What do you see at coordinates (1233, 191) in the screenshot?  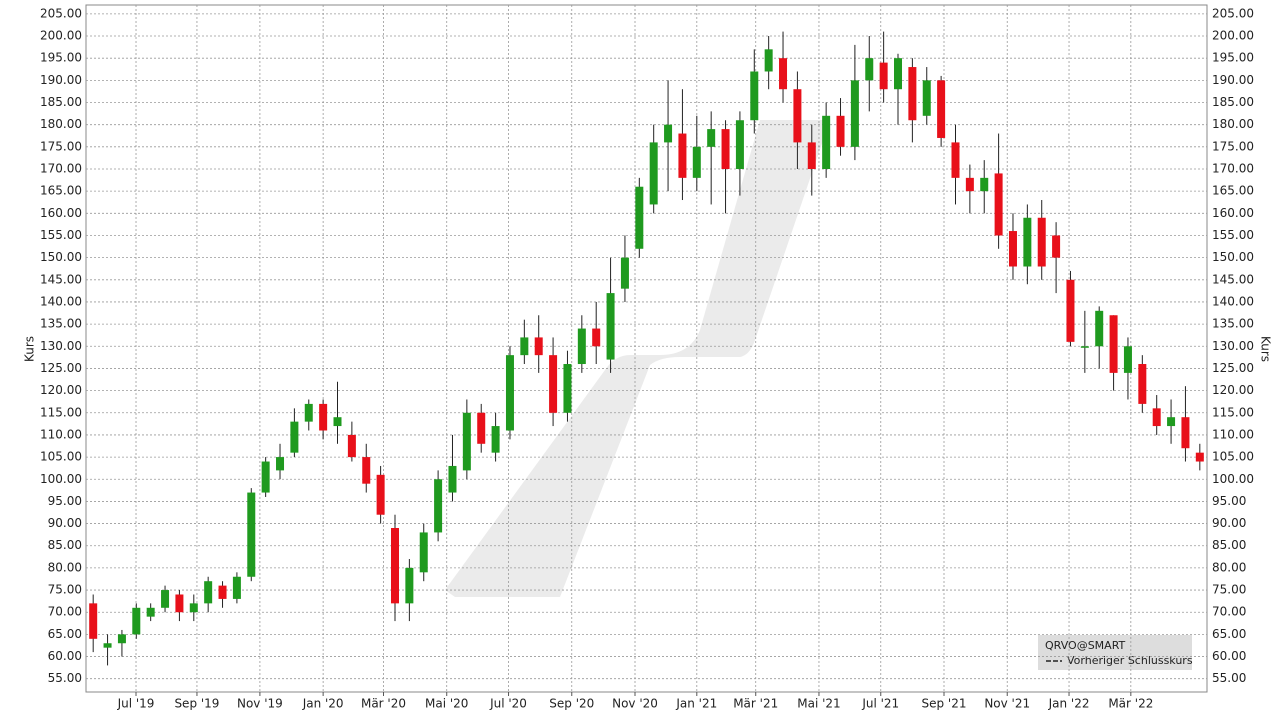 I see `y-tick-label-right: 165.00` at bounding box center [1233, 191].